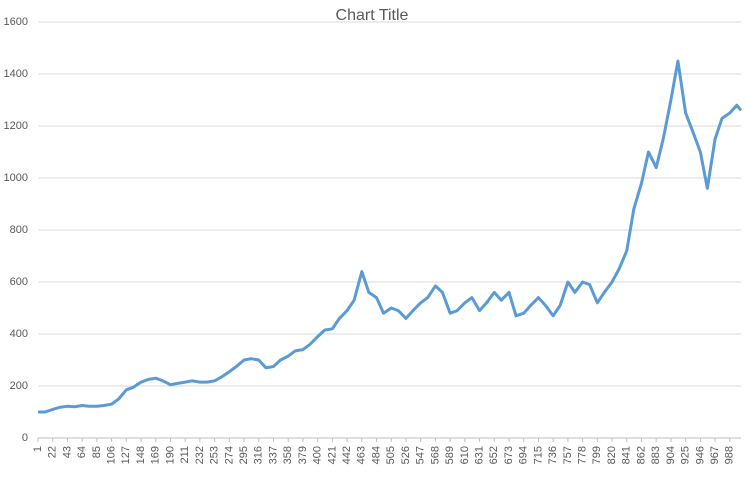 Image resolution: width=745 pixels, height=486 pixels. I want to click on y-tick-label: 0, so click(25, 438).